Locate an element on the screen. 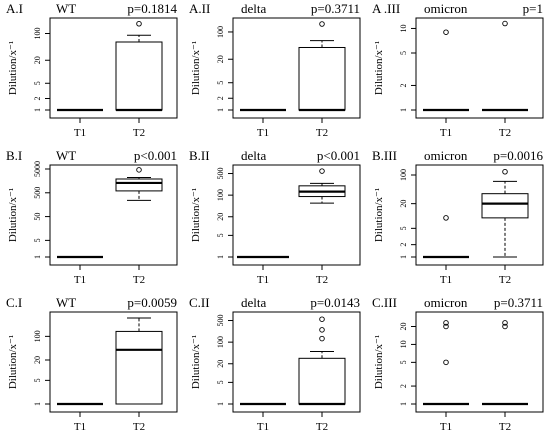  virus-label: WT is located at coordinates (66, 155).